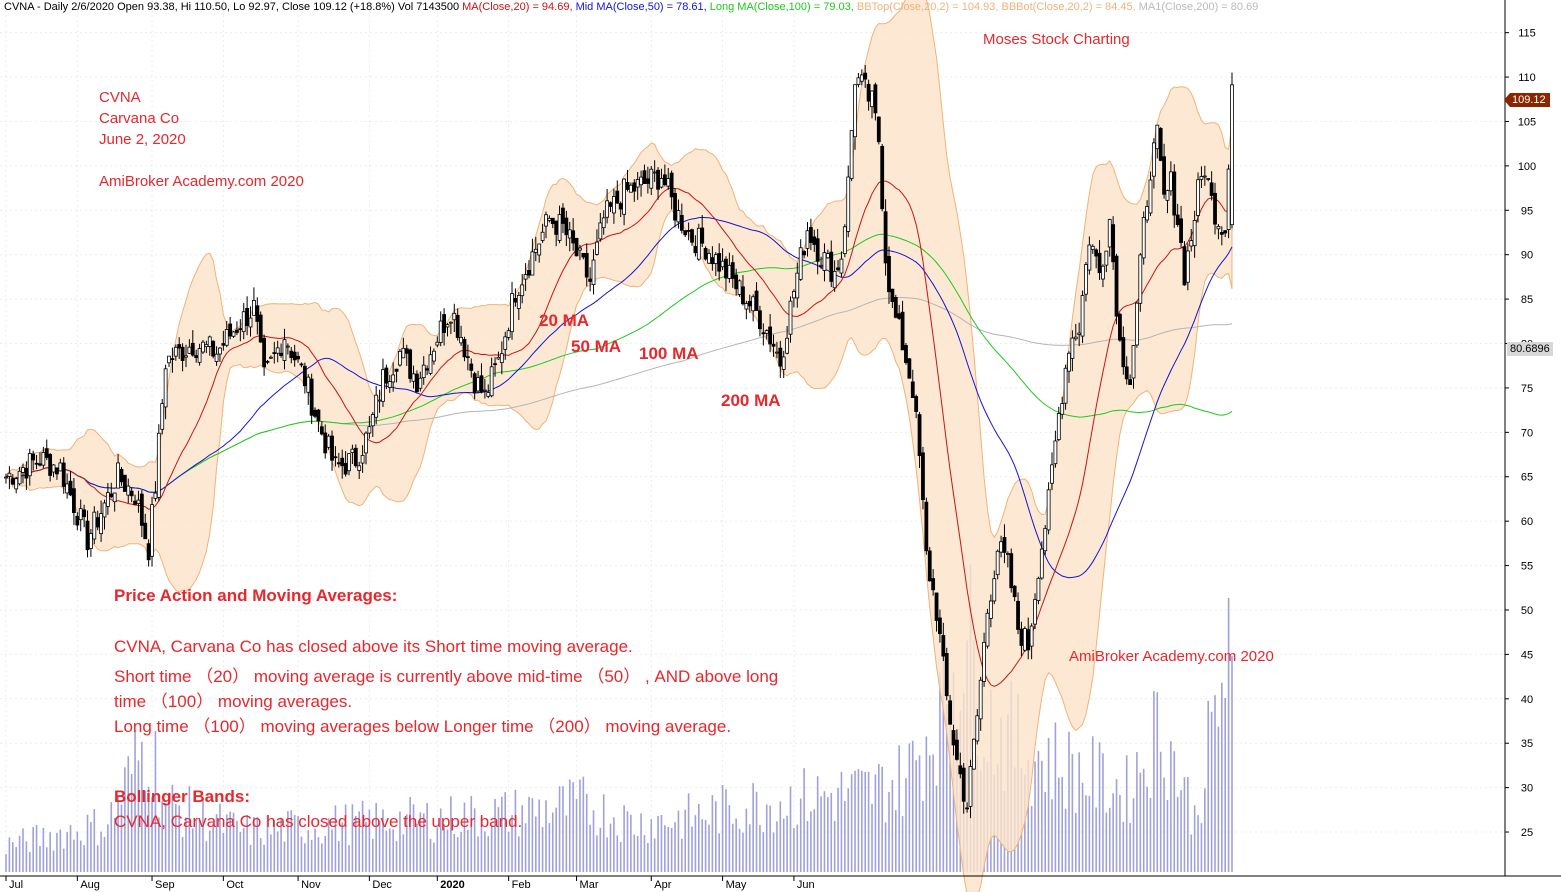 This screenshot has height=892, width=1561. Describe the element at coordinates (927, 7) in the screenshot. I see `bbtop-readout: BBTop(Close,20,2) = 104.93,` at that location.